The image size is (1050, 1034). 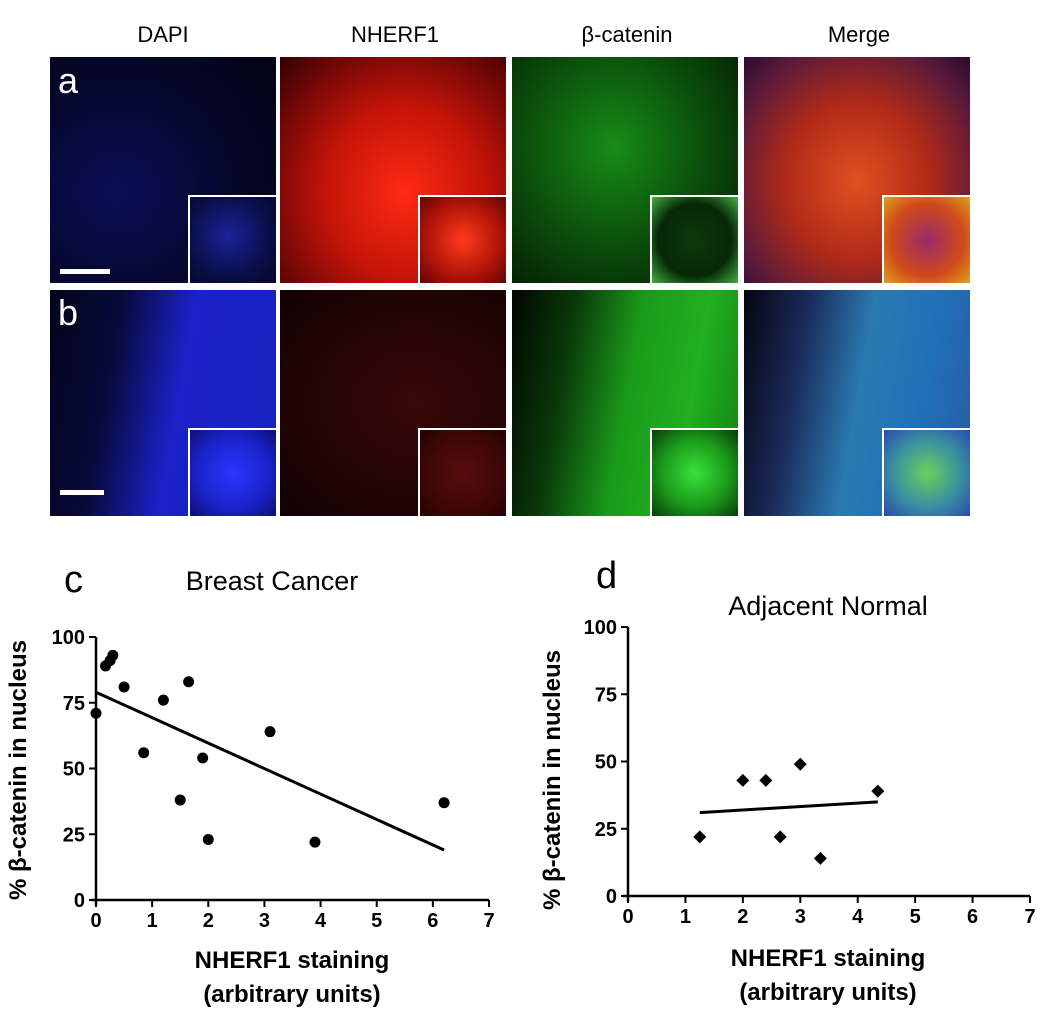 I want to click on micrograph-a-merge, so click(x=857, y=170).